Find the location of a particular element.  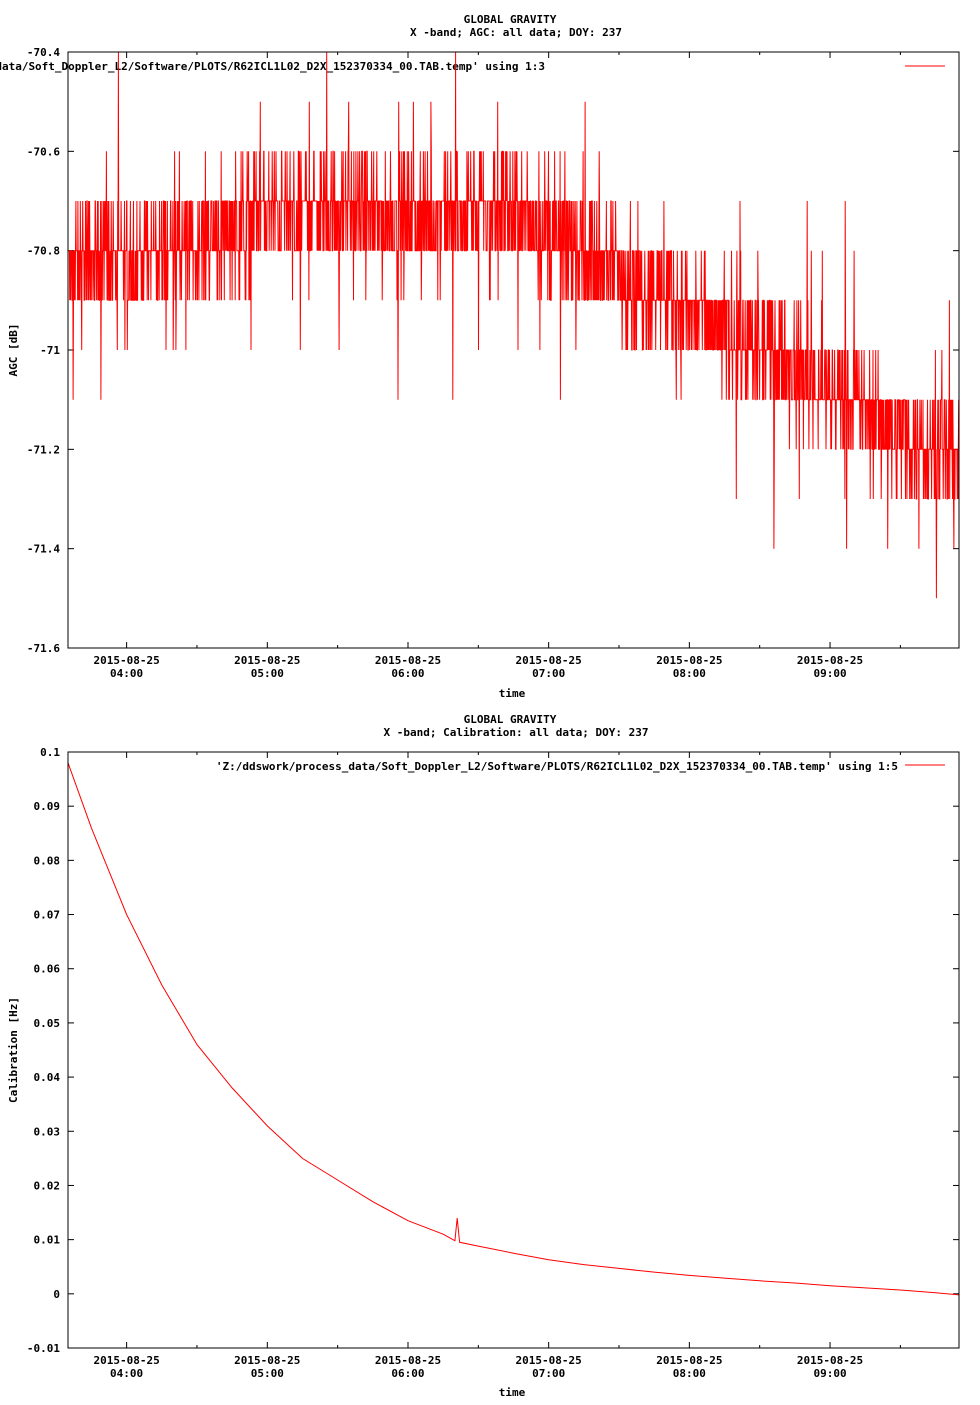

calibration-y-tick-label: 0.04 is located at coordinates (47, 1077).